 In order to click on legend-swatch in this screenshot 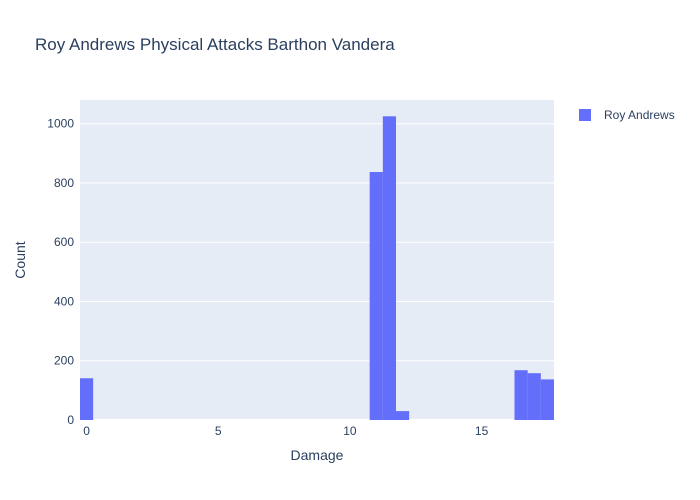, I will do `click(585, 115)`.